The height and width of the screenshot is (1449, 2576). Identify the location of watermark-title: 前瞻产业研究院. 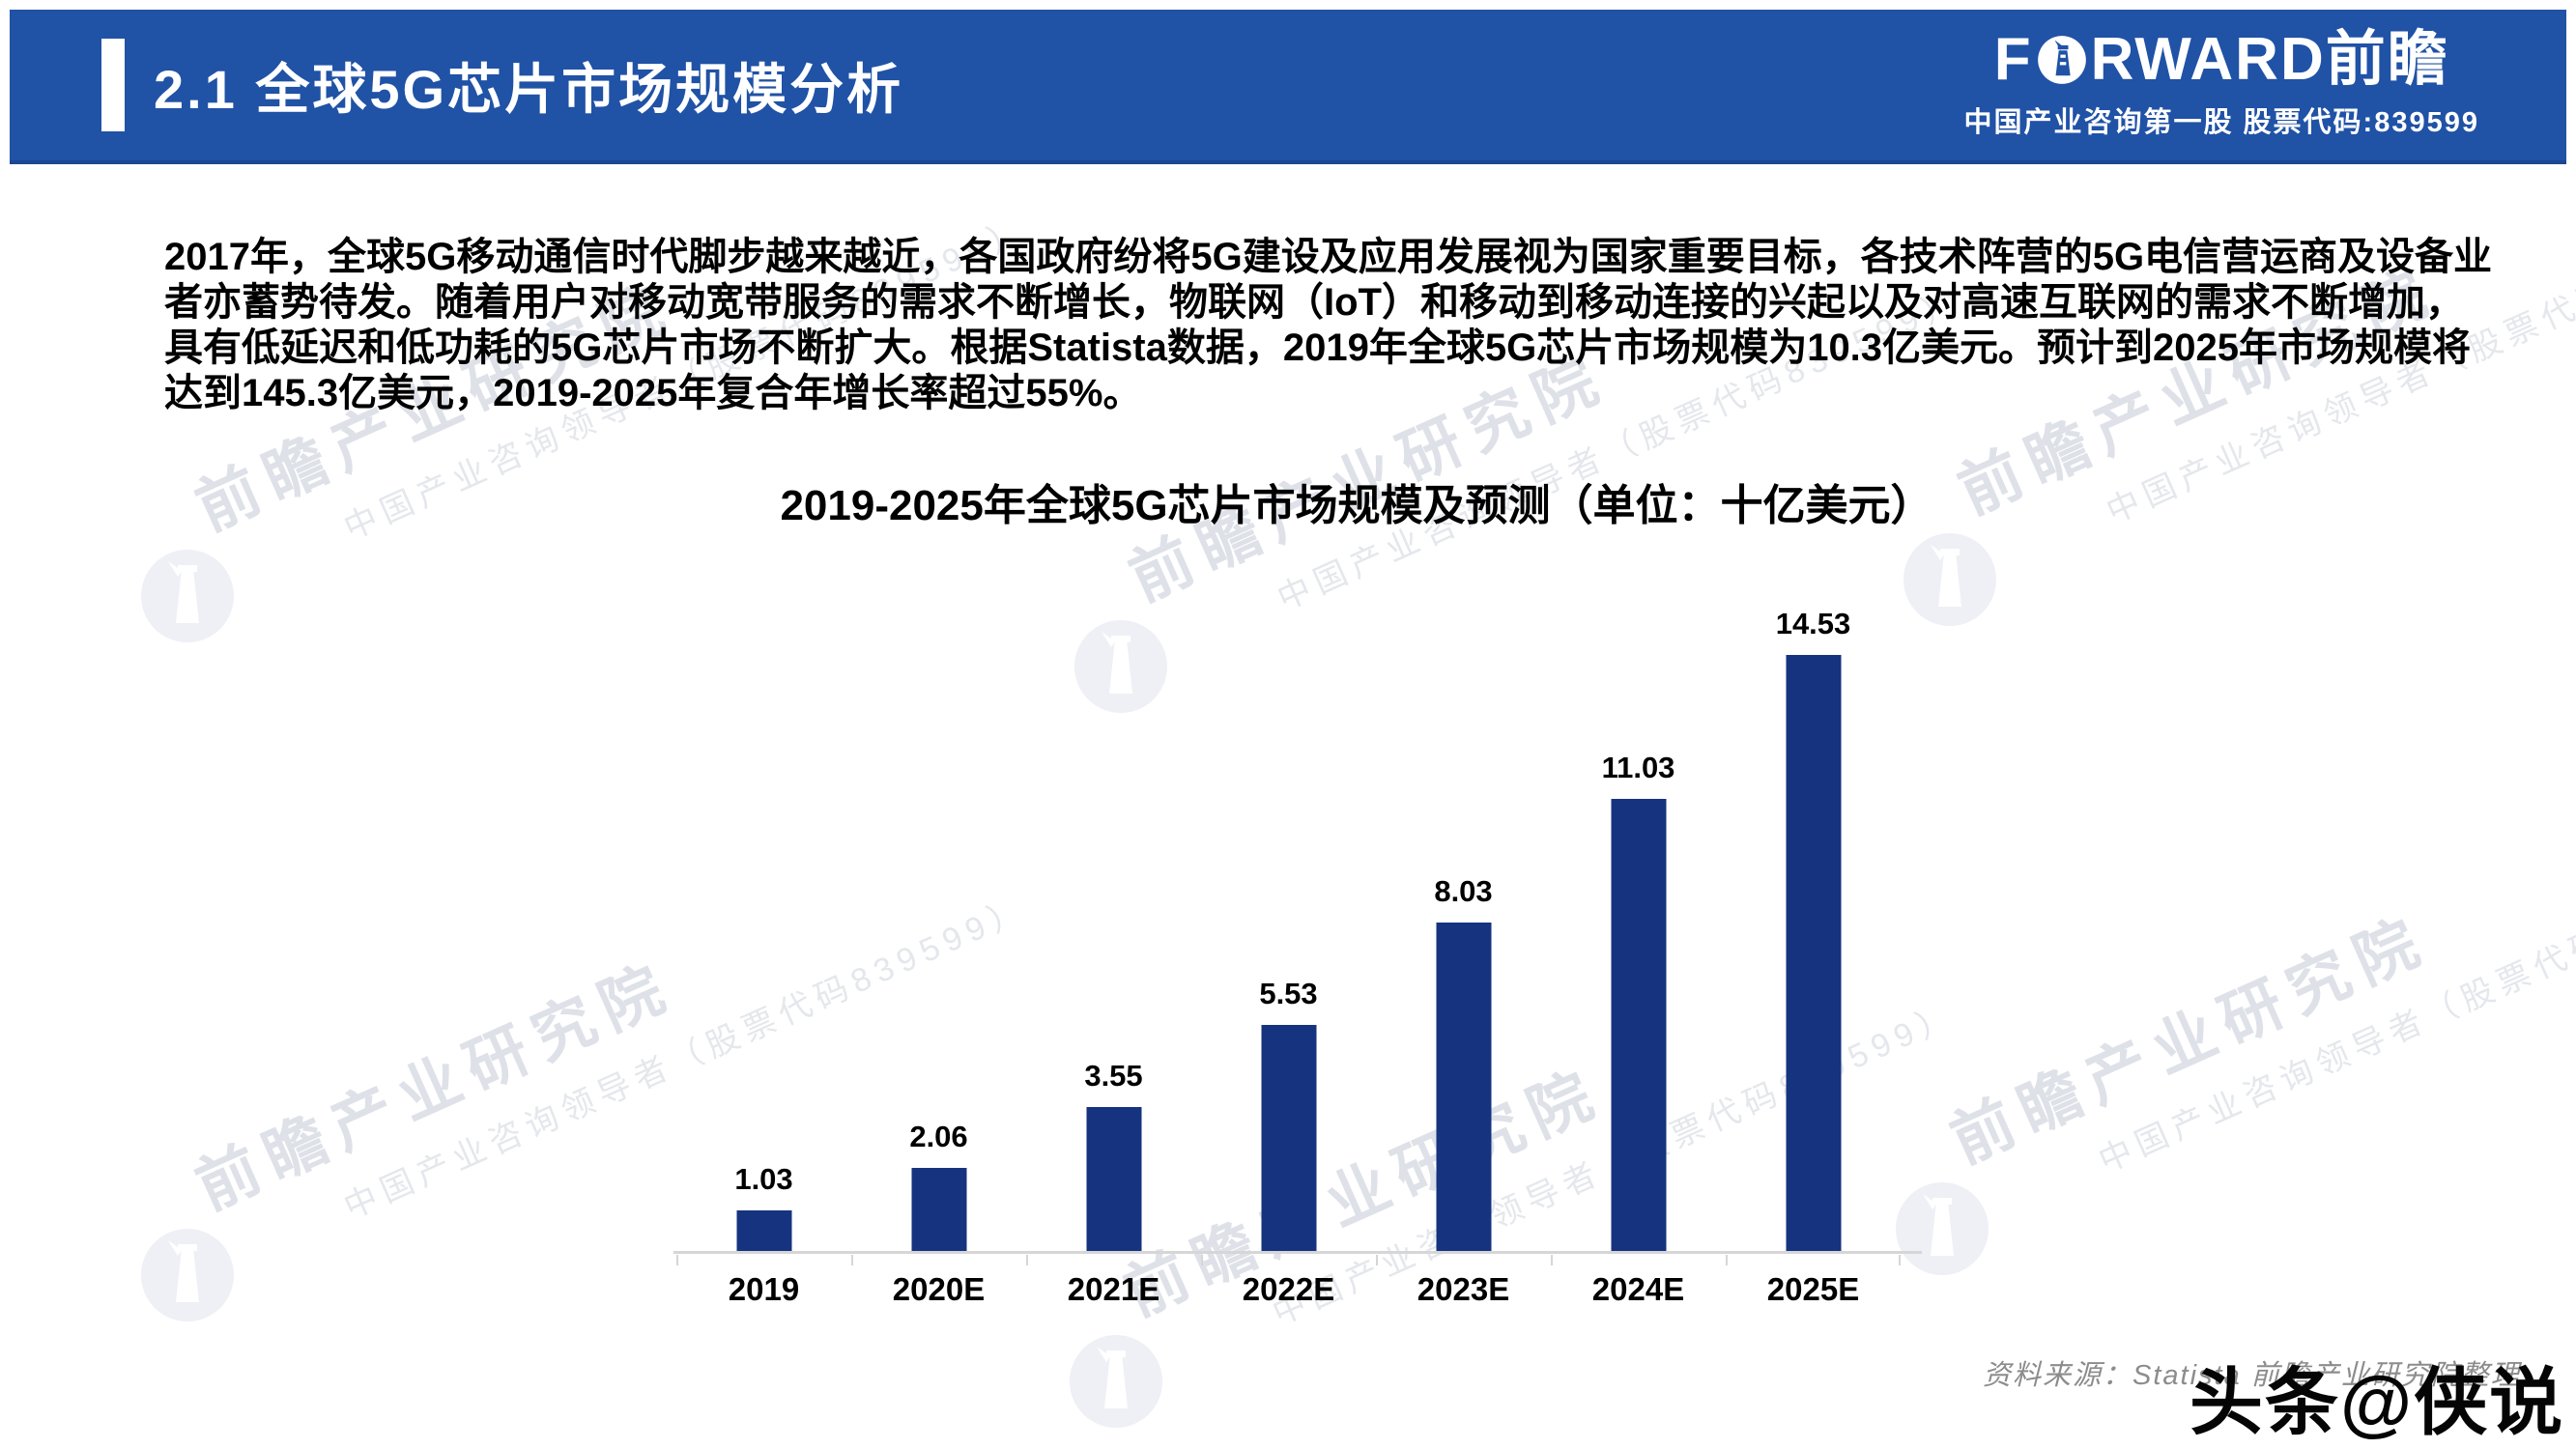
(2190, 1040).